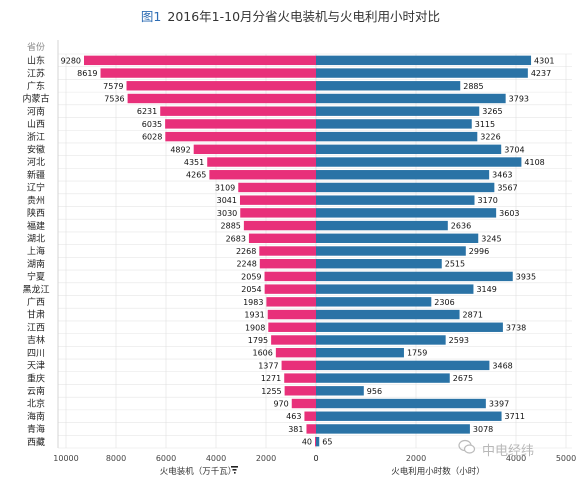  Describe the element at coordinates (534, 162) in the screenshot. I see `data-label-utilization-hours: 4108` at that location.